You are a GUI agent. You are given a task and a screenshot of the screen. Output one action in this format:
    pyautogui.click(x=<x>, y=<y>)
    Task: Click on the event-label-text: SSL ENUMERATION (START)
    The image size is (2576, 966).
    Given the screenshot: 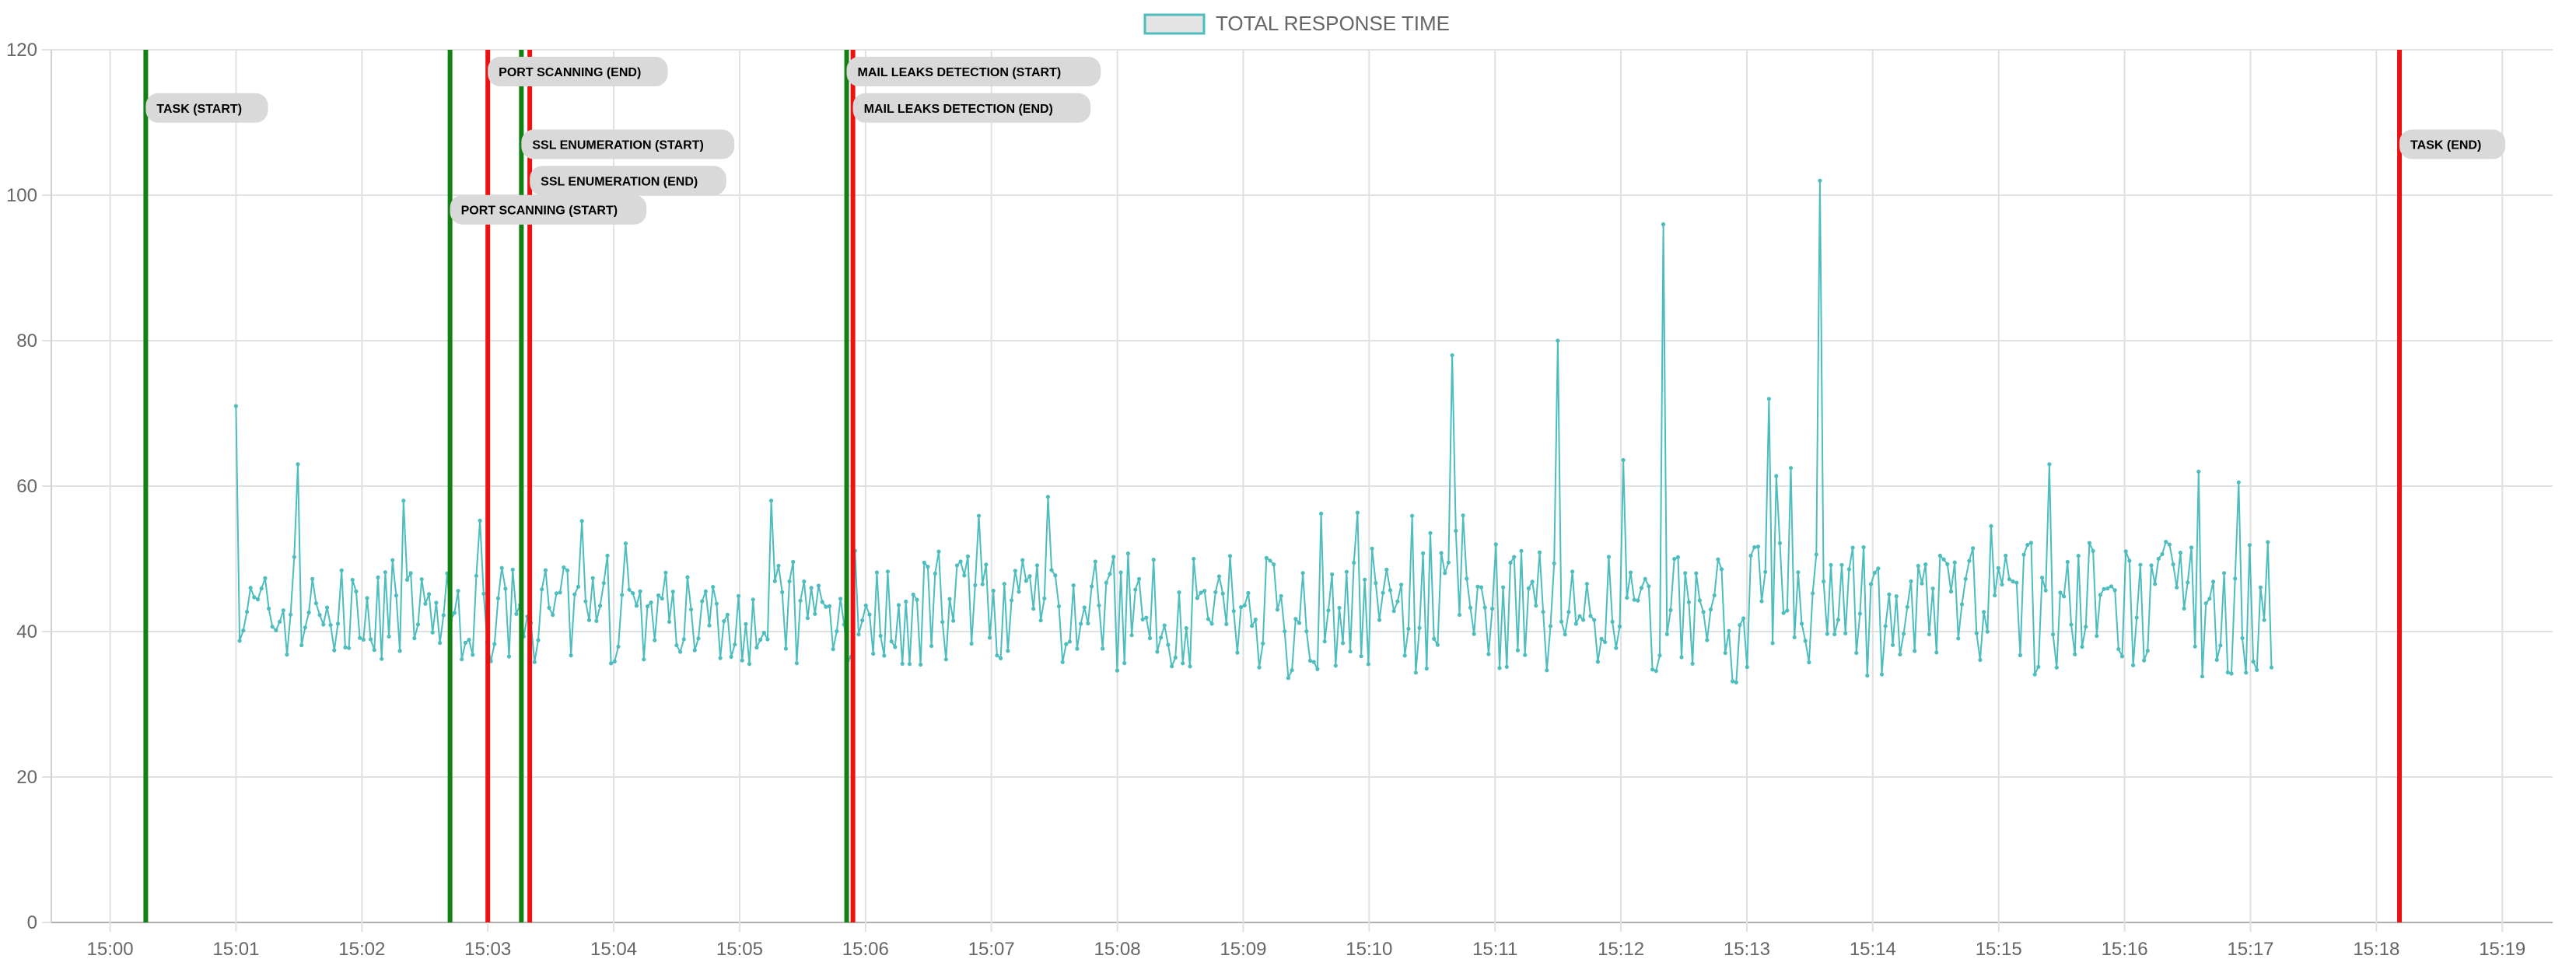 What is the action you would take?
    pyautogui.click(x=617, y=145)
    